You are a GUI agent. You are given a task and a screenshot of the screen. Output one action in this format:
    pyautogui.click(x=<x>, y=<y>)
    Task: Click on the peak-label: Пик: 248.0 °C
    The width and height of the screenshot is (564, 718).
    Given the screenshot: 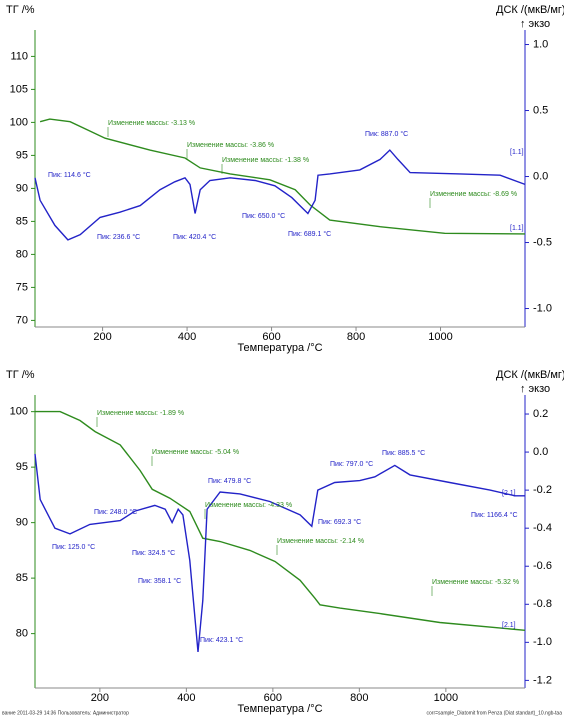 What is the action you would take?
    pyautogui.click(x=115, y=512)
    